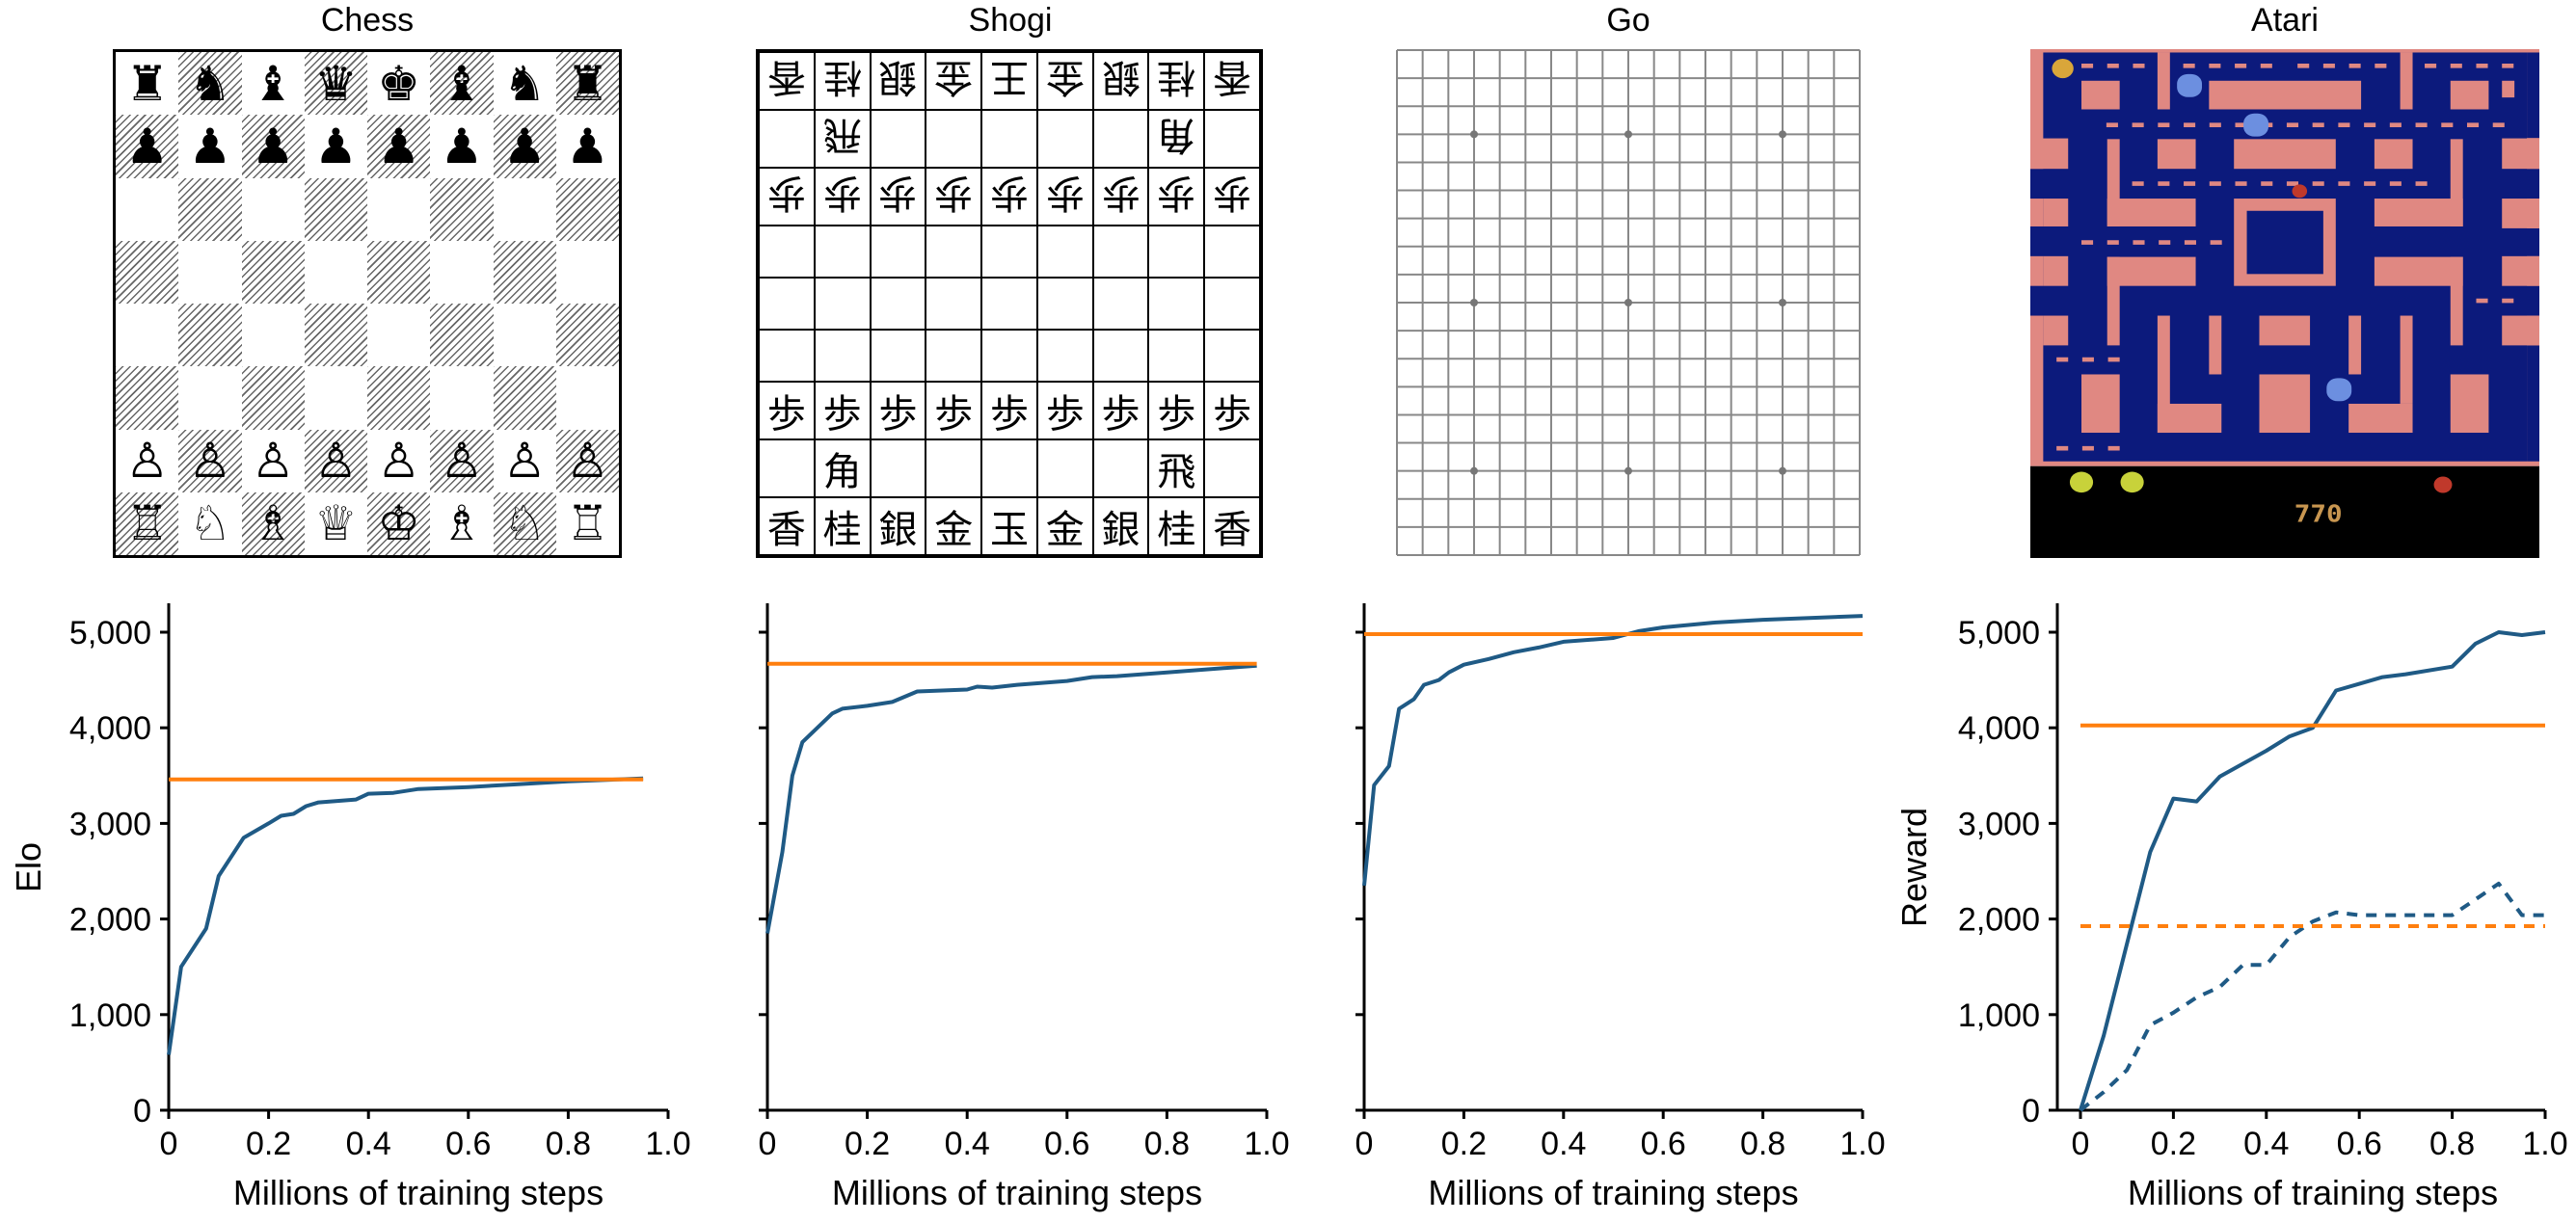 The image size is (2576, 1222). I want to click on x-tick-label: 0, so click(1365, 1144).